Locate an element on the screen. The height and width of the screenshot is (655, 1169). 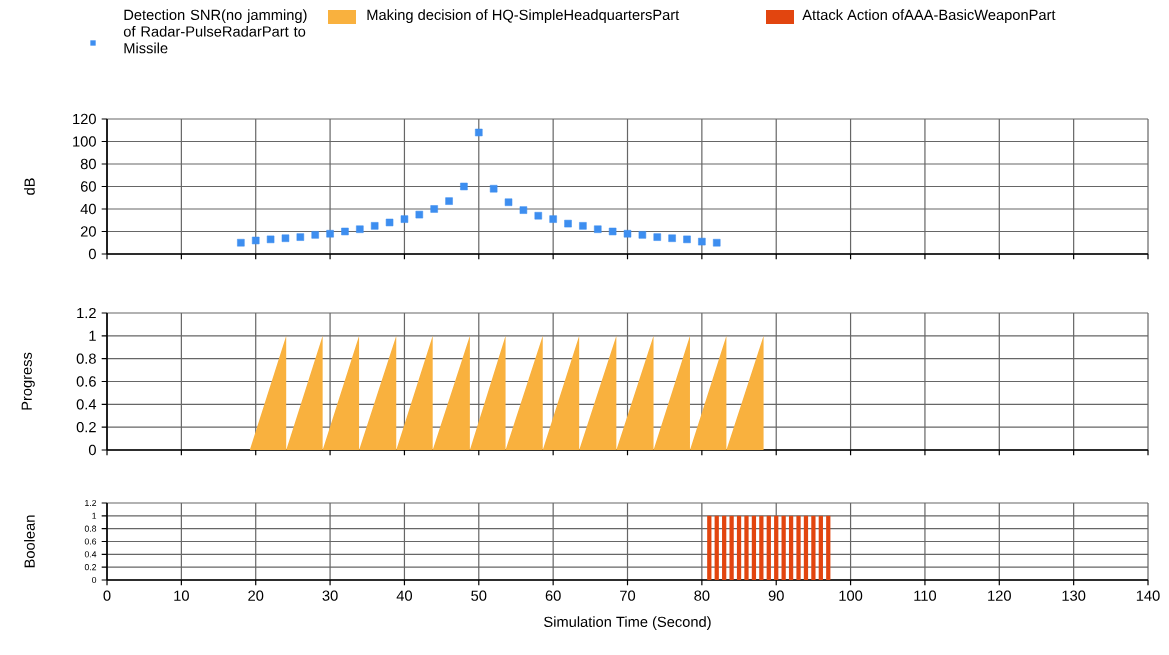
y-axis-title: dB is located at coordinates (29, 186).